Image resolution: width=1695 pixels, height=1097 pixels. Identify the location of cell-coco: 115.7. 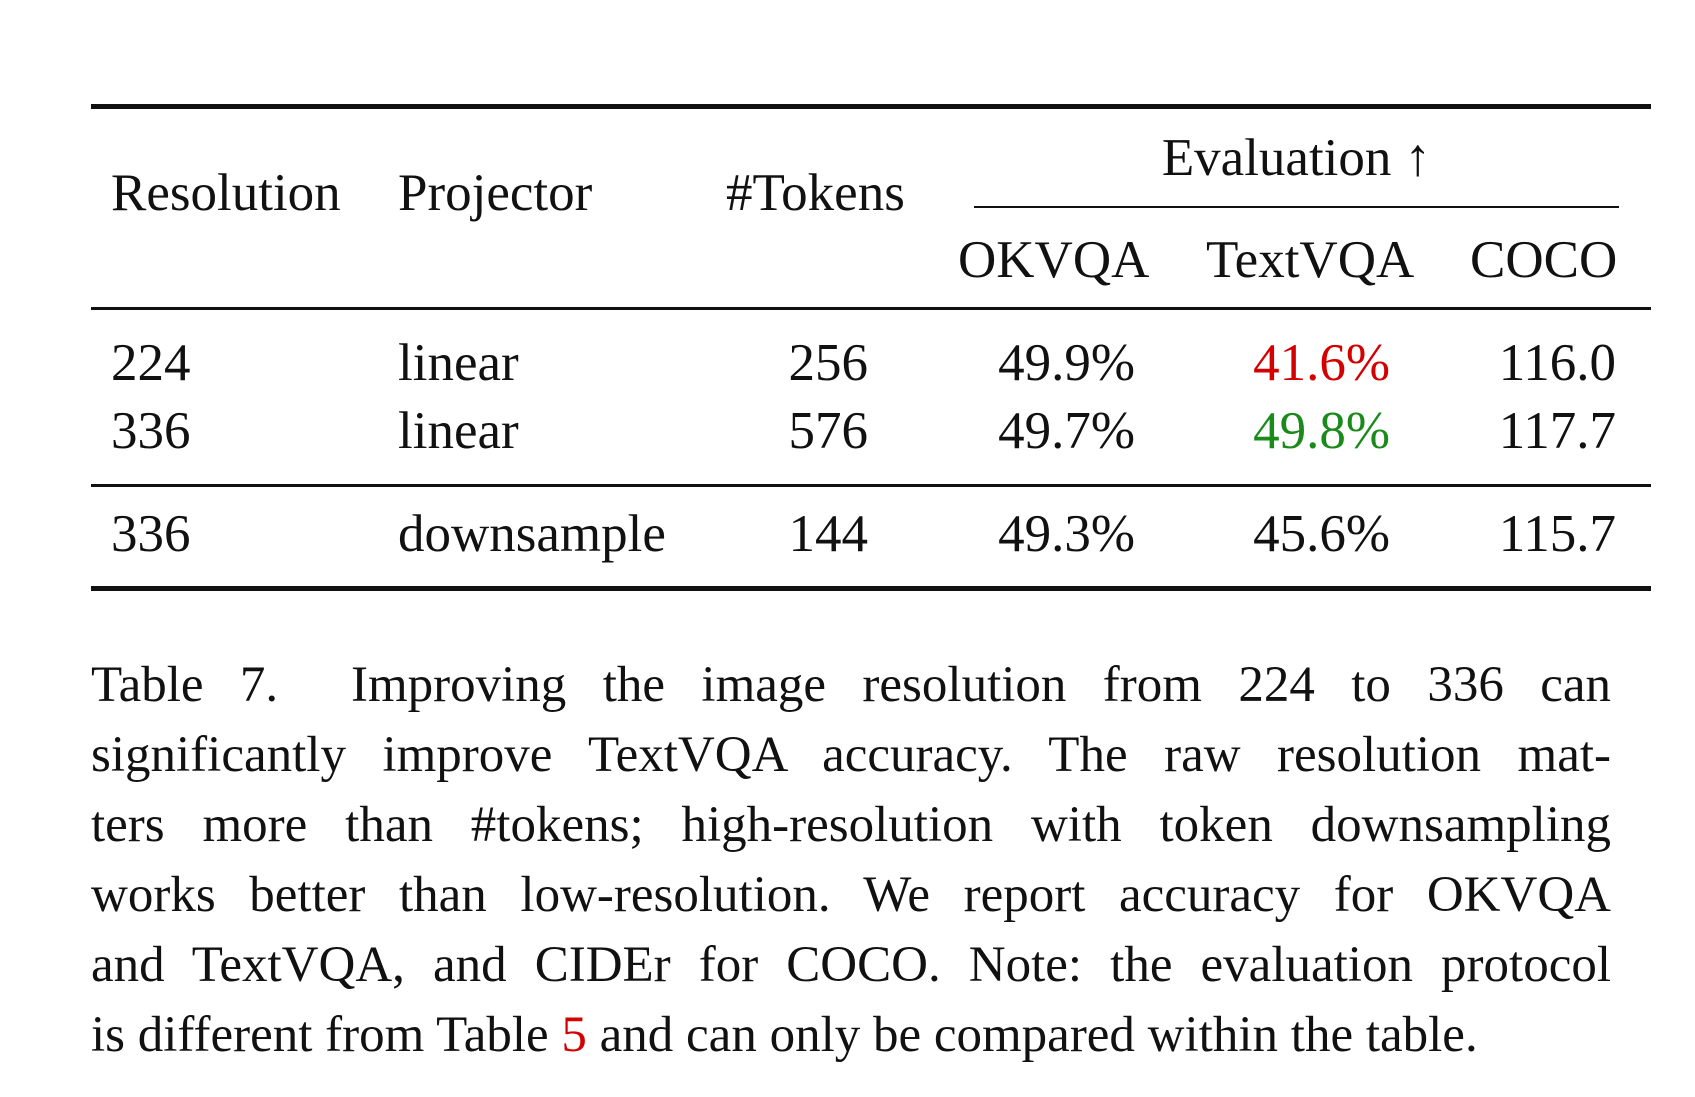
(1557, 534).